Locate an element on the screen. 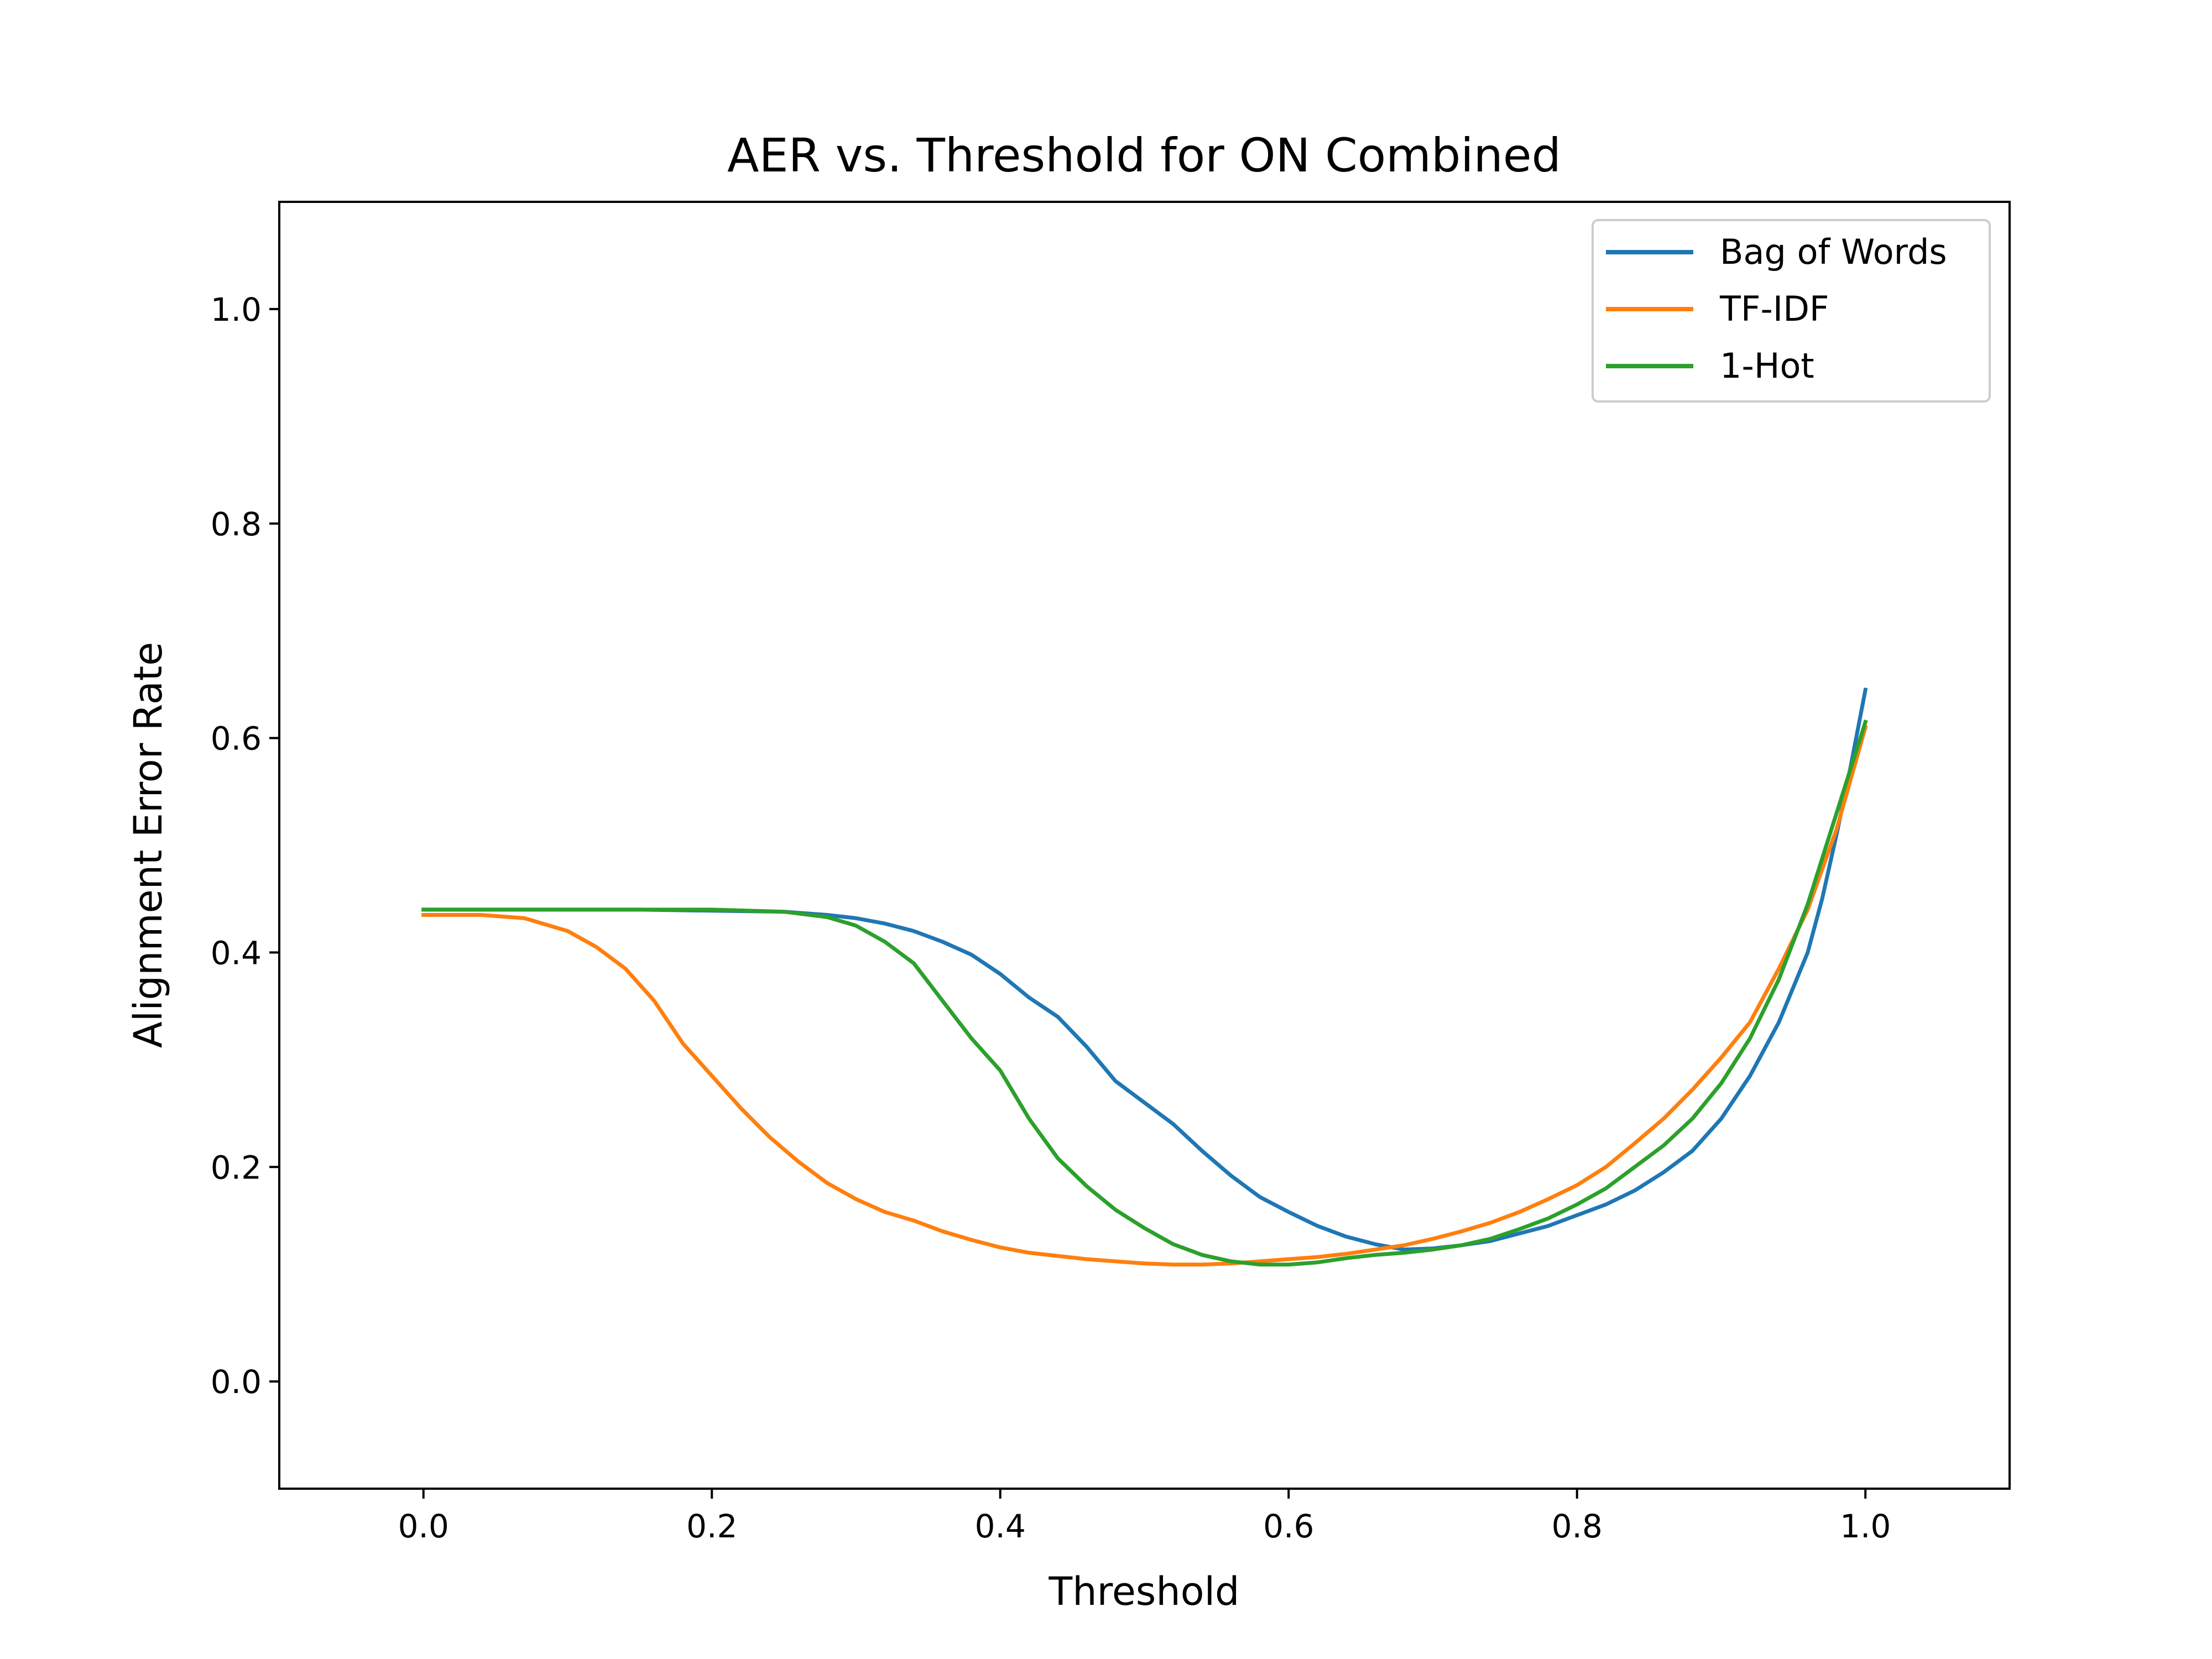  x-tick-label: 0.0 is located at coordinates (423, 1526).